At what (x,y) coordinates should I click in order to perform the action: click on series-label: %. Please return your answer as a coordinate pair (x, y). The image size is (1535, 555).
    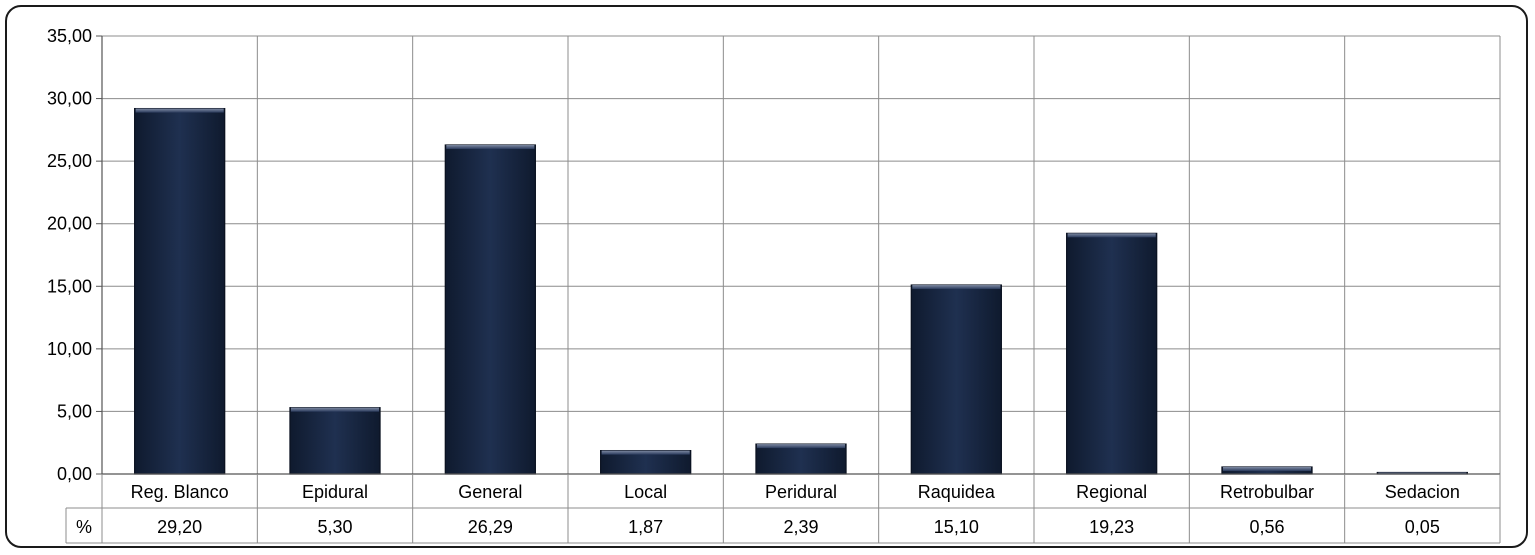
    Looking at the image, I should click on (84, 527).